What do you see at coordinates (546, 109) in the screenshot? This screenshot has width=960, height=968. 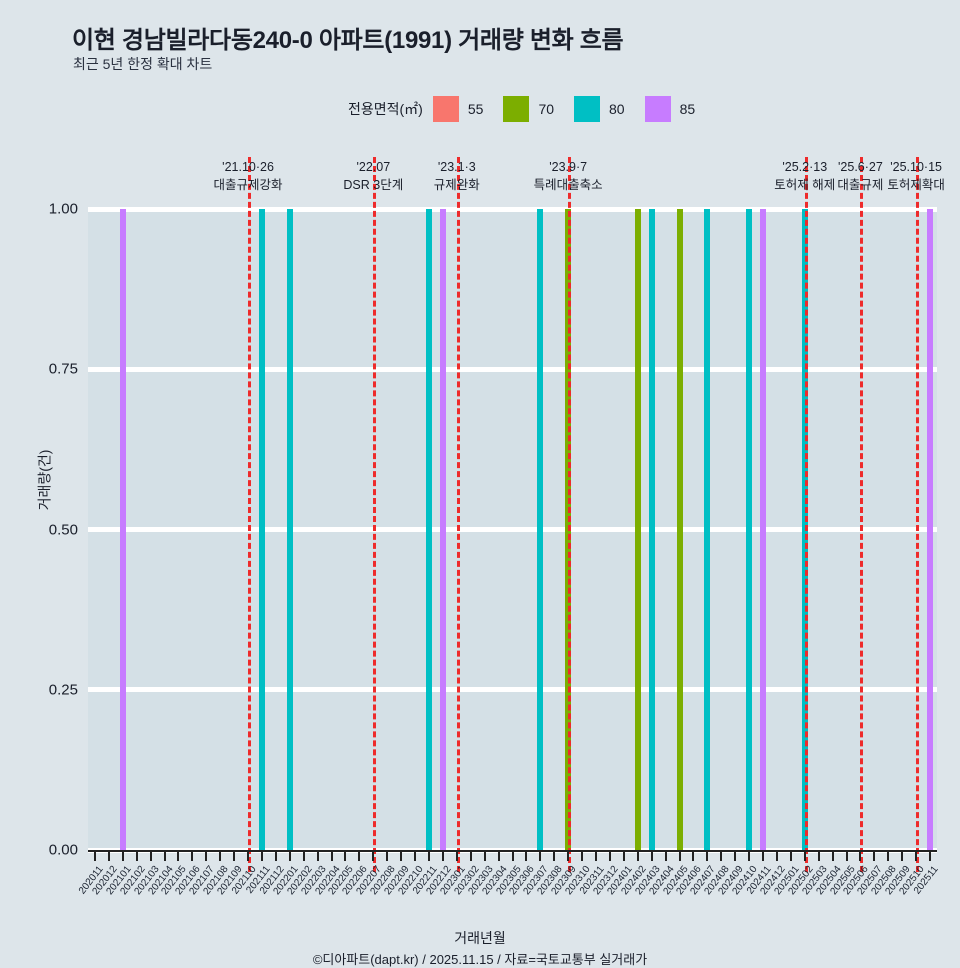 I see `legend-label-70: 70` at bounding box center [546, 109].